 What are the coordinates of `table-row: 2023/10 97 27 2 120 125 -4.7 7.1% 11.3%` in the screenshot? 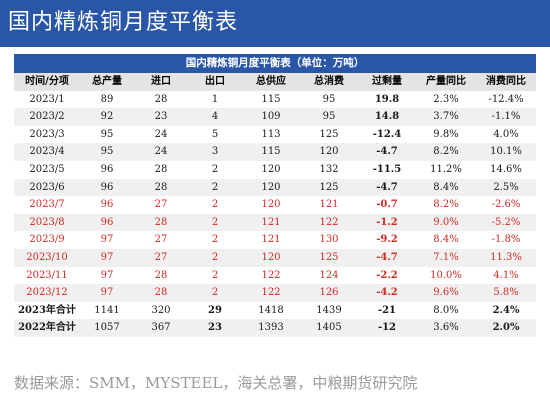 It's located at (275, 257).